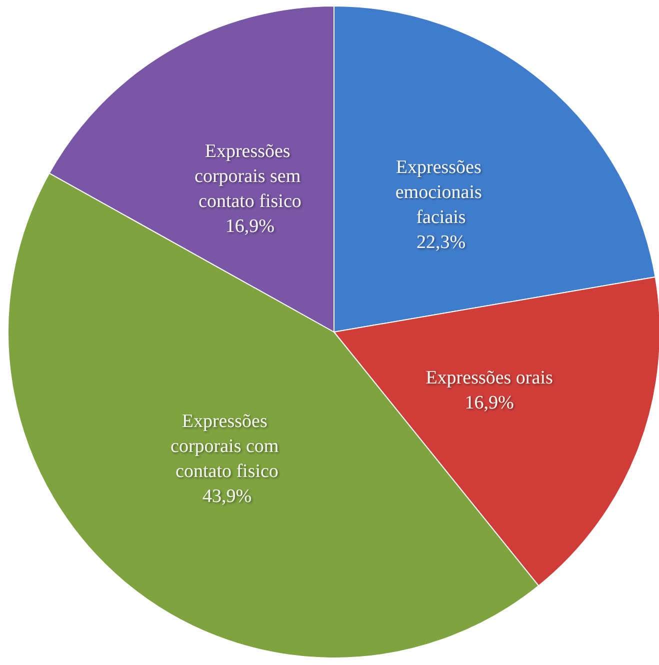  I want to click on slice-label: Expressões corporais com contato fisico, so click(227, 446).